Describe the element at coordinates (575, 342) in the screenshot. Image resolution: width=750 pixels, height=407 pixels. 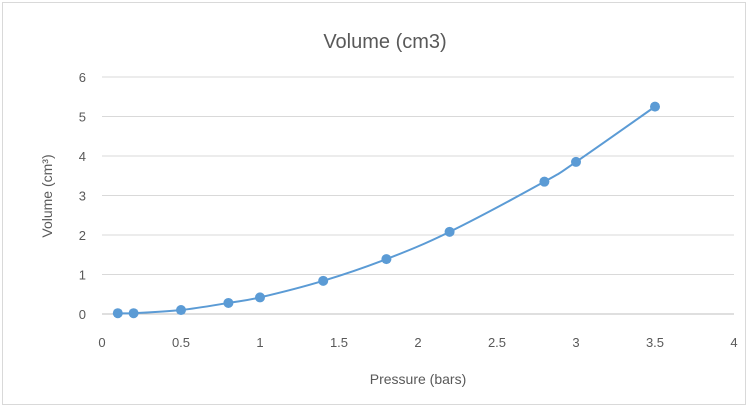
I see `x-tick-label: 3` at that location.